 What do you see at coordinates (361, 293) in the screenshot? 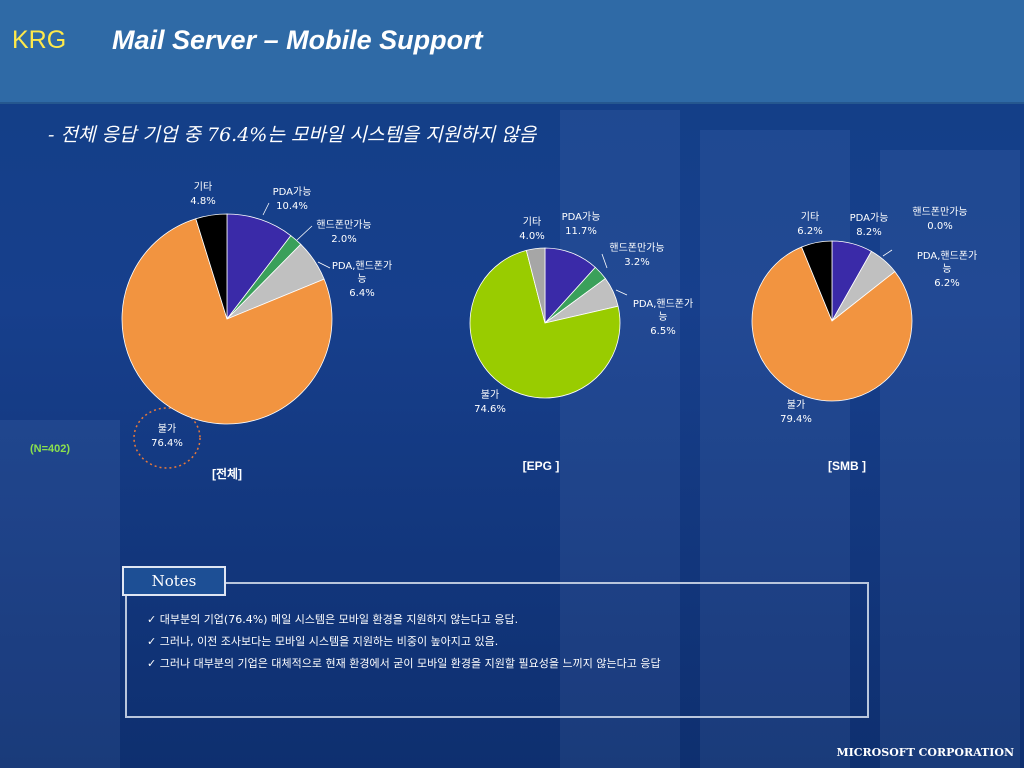
I see `slice-value-label: 6.4%` at bounding box center [361, 293].